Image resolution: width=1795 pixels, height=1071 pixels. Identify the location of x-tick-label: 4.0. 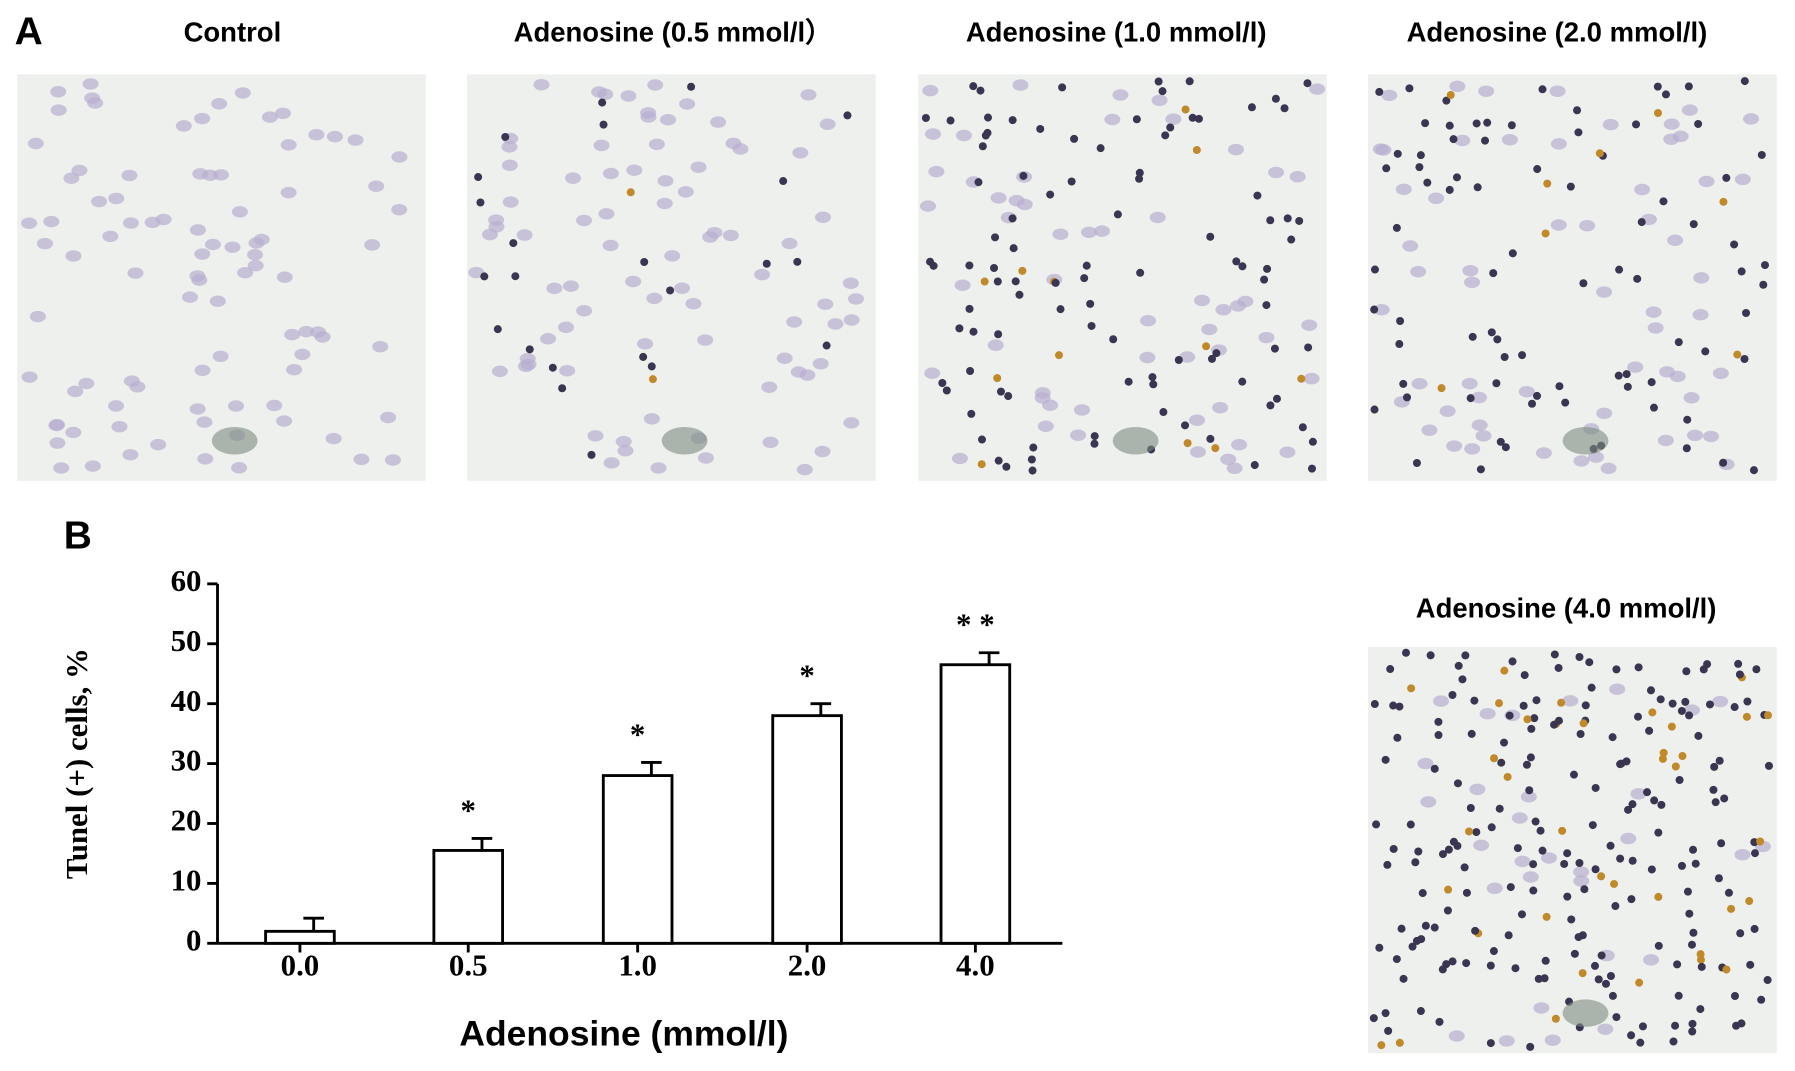
(975, 965).